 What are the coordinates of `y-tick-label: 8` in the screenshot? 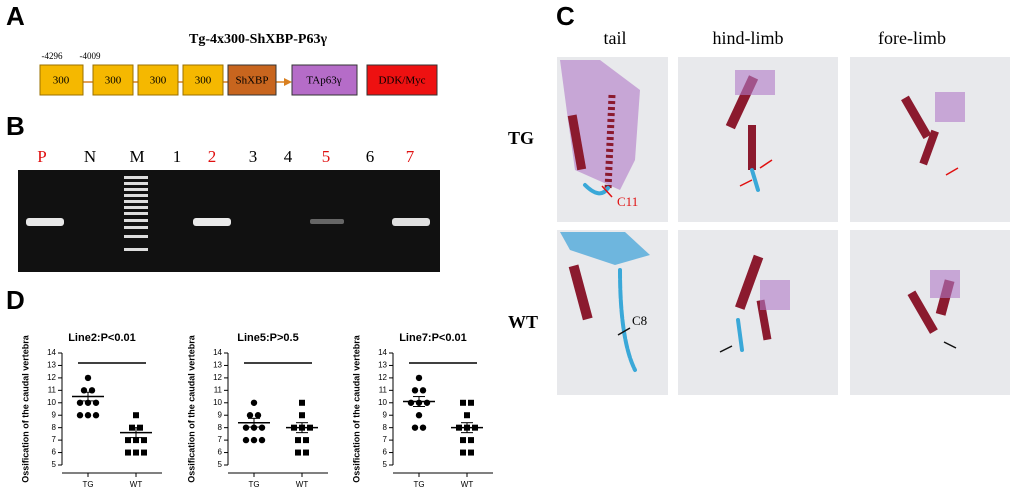 It's located at (220, 427).